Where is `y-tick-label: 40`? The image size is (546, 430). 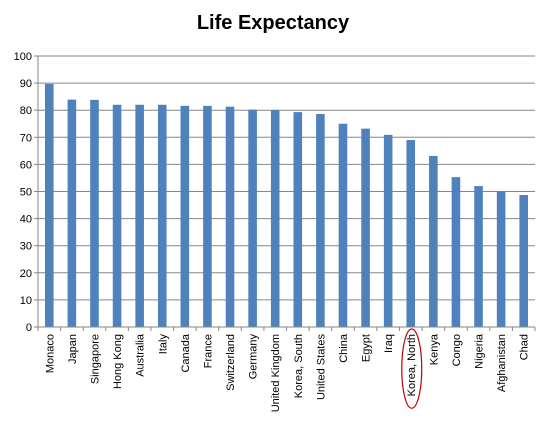 y-tick-label: 40 is located at coordinates (26, 220).